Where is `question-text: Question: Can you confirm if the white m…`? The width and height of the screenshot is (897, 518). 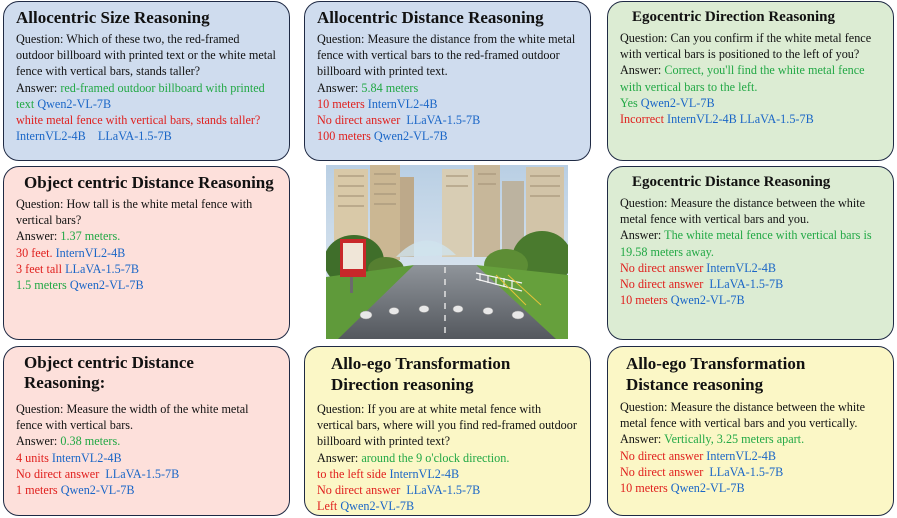 question-text: Question: Can you confirm if the white m… is located at coordinates (746, 46).